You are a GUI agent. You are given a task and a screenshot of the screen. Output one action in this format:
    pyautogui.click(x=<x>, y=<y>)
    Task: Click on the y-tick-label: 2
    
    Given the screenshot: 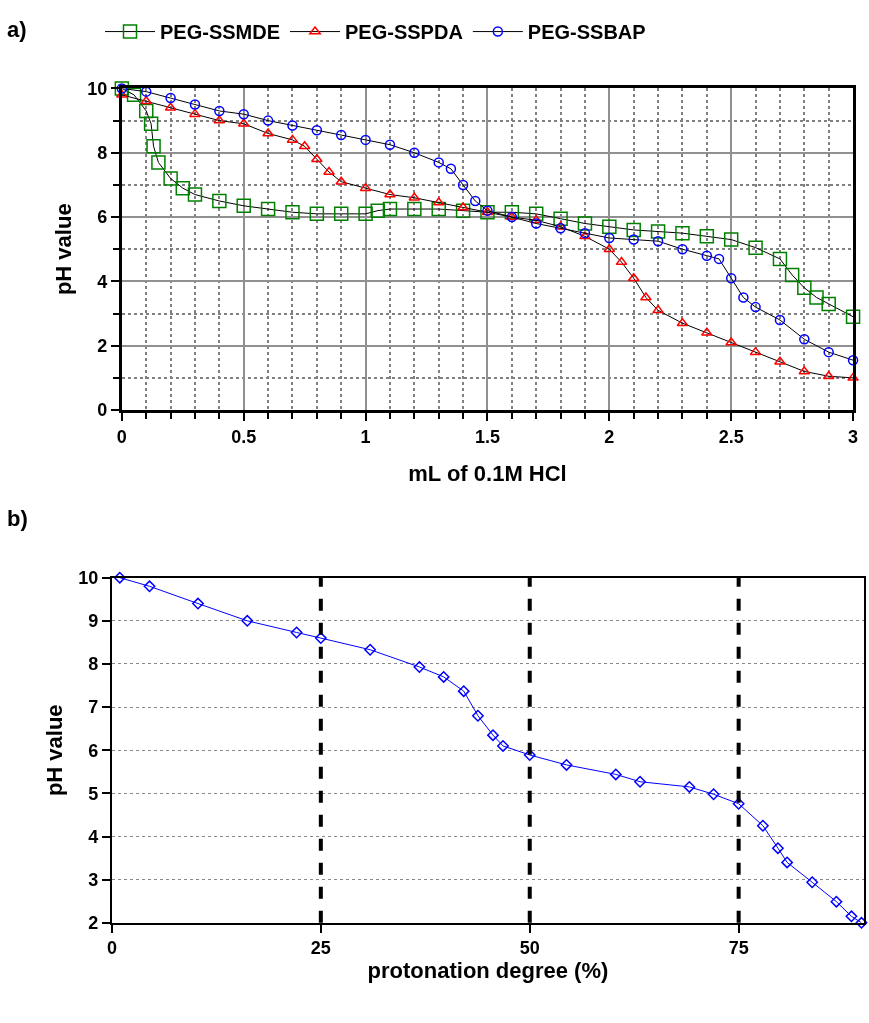 What is the action you would take?
    pyautogui.click(x=102, y=346)
    